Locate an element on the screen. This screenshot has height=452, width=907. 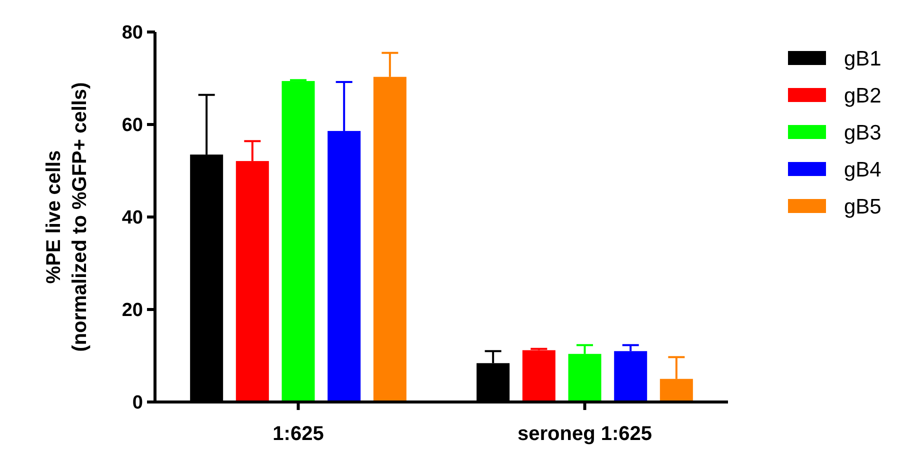
x-tick-label: seroneg 1:625 is located at coordinates (584, 434).